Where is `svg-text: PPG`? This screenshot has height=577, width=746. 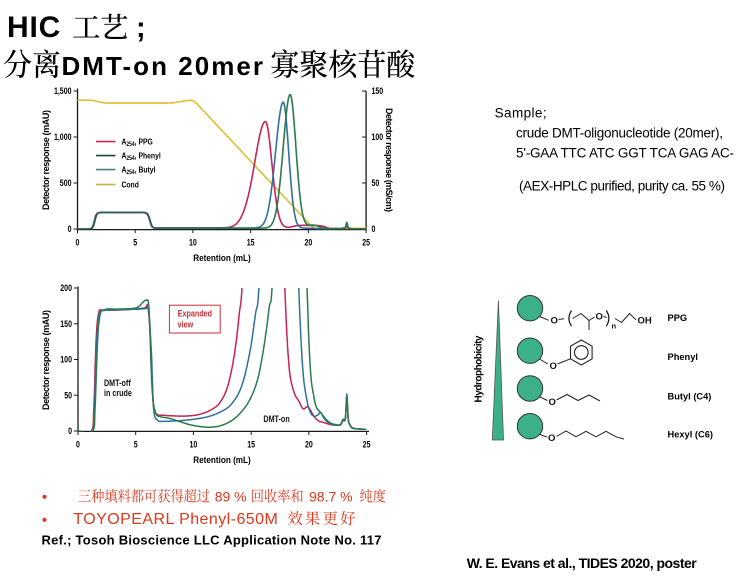
svg-text: PPG is located at coordinates (678, 318).